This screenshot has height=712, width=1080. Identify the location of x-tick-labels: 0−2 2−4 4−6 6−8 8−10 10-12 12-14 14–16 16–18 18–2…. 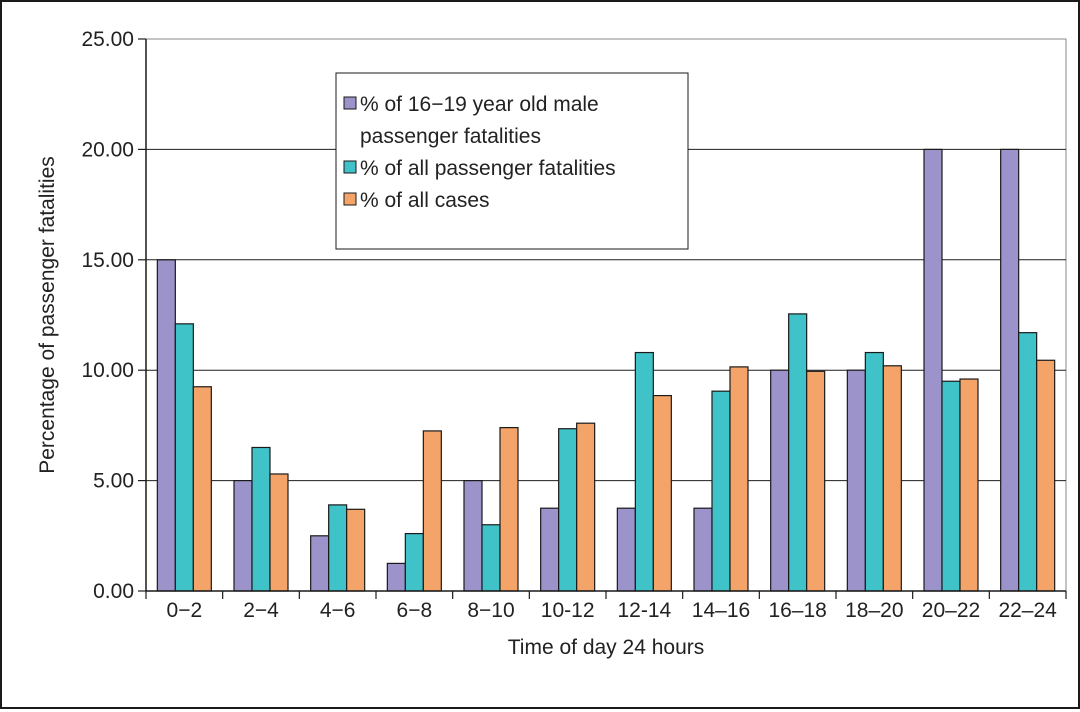
(612, 610).